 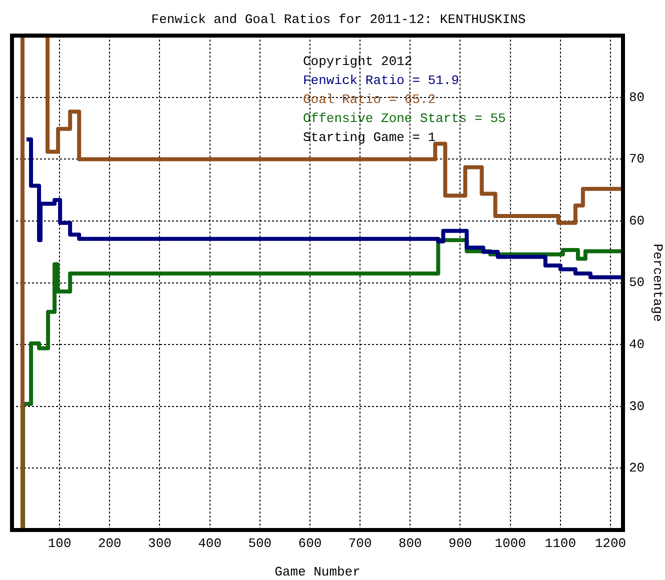 I want to click on y-axis-title: Percentage, so click(x=657, y=283).